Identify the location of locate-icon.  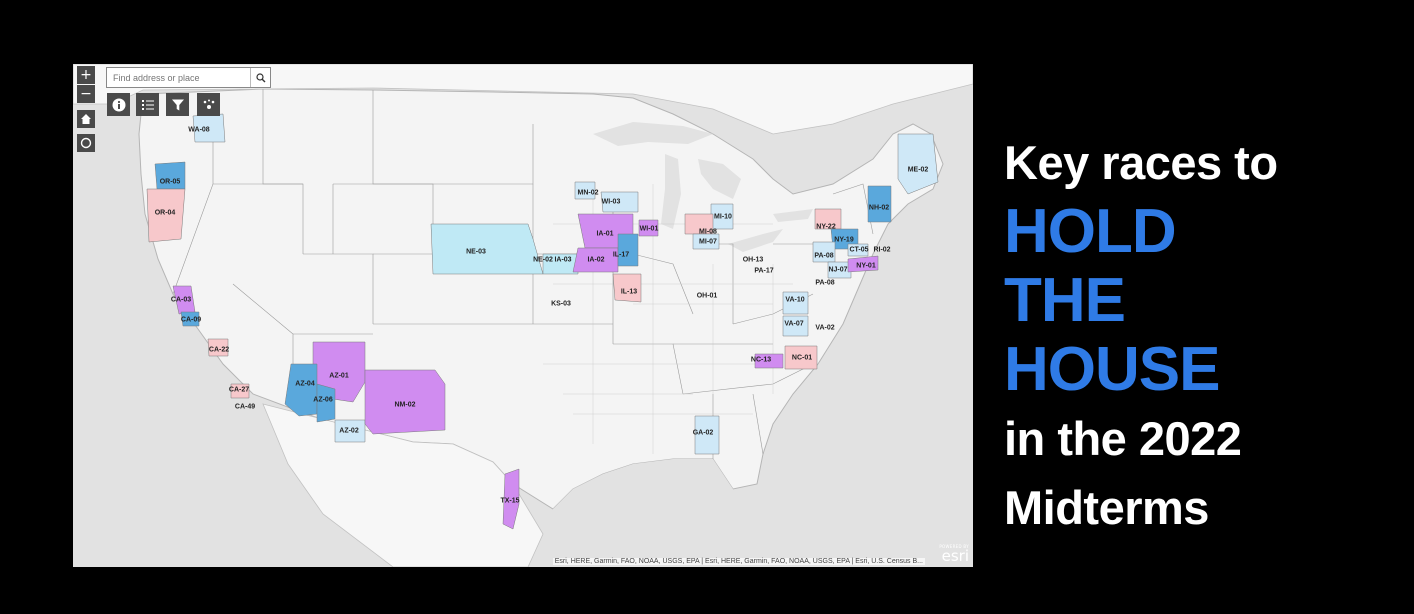
(86, 143).